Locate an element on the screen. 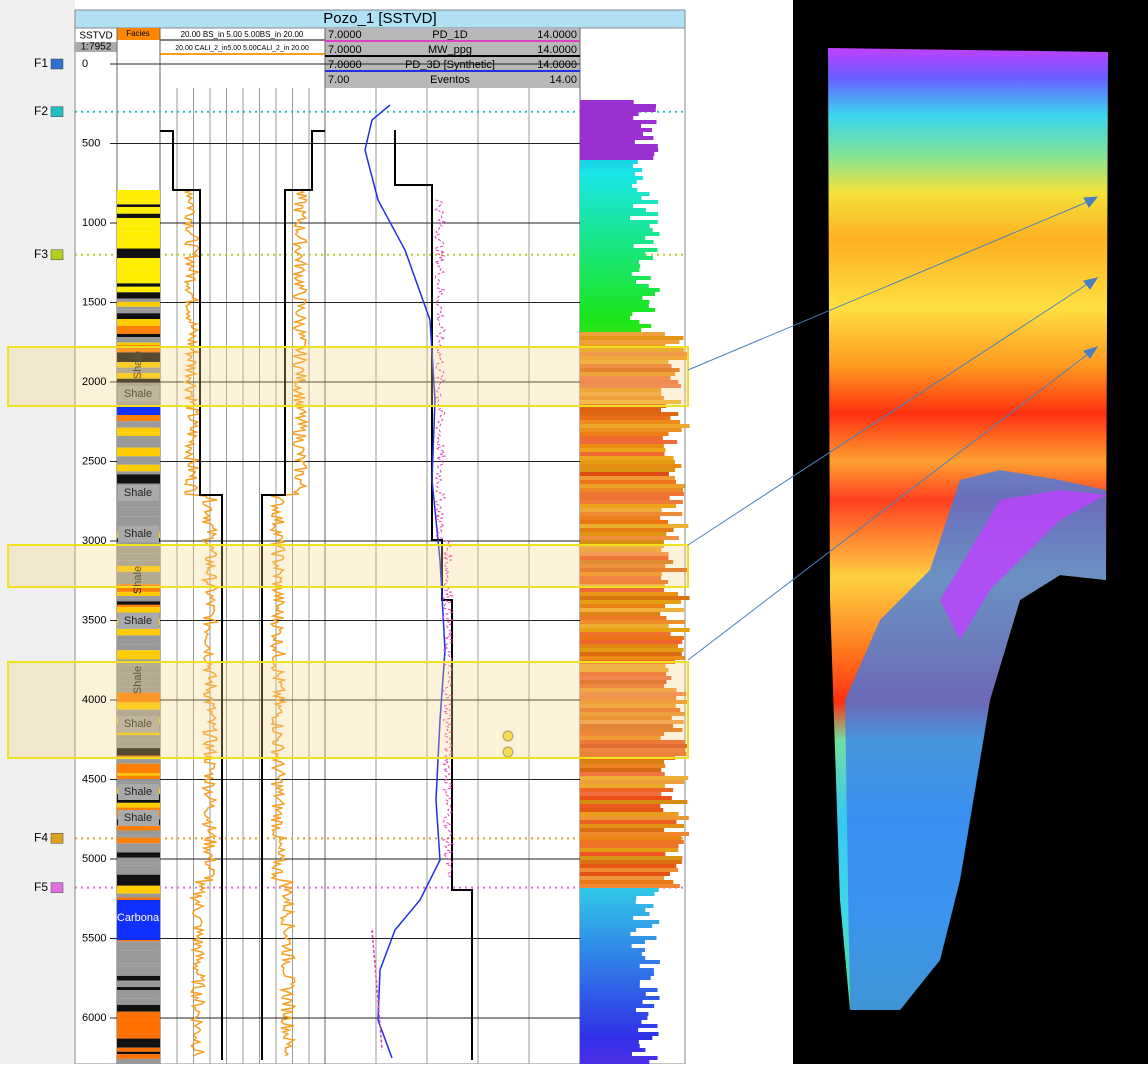 This screenshot has width=1148, height=1069. event is located at coordinates (508, 736).